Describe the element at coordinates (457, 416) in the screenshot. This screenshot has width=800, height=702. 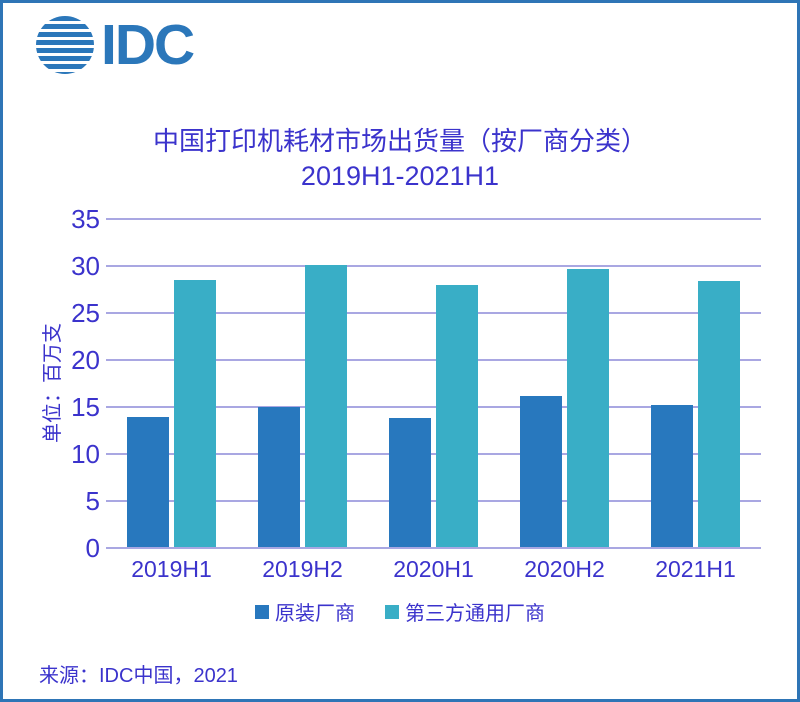
I see `bar-series2-2020H1` at that location.